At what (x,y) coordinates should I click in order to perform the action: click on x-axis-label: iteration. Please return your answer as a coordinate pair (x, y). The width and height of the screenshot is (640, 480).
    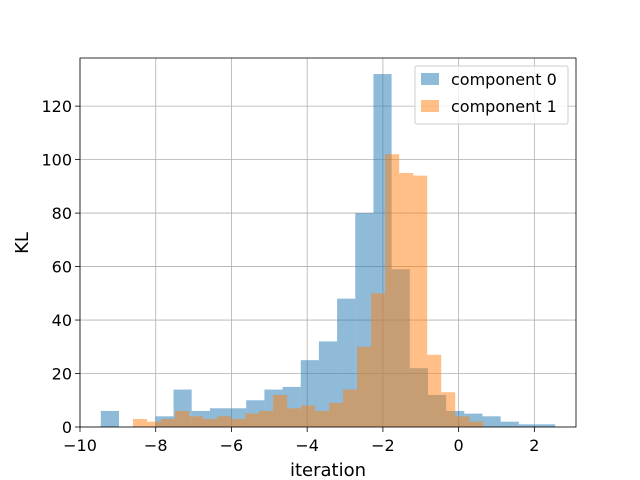
    Looking at the image, I should click on (328, 470).